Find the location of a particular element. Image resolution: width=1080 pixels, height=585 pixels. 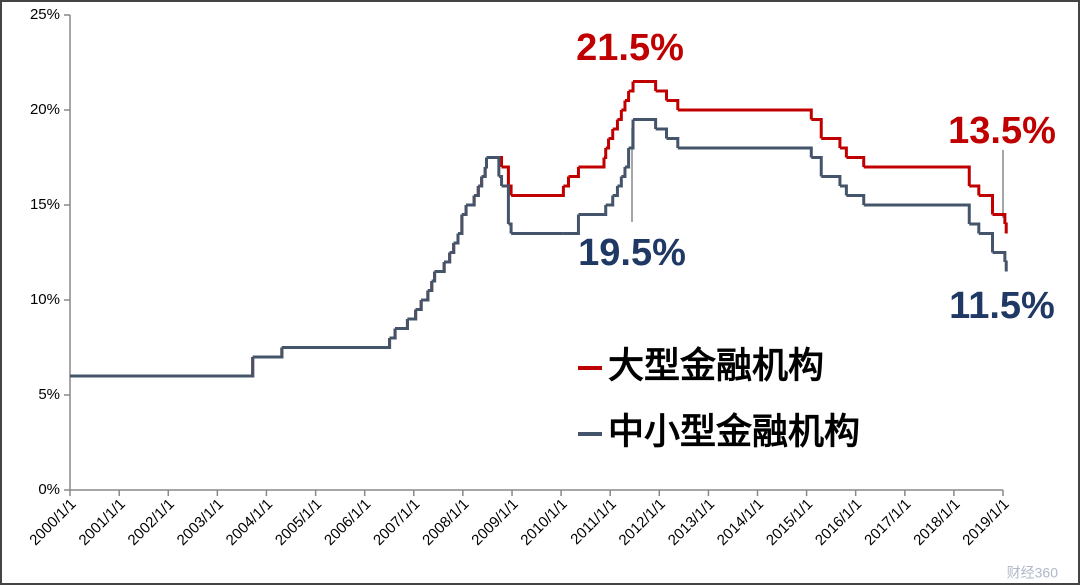

annotation: 19.5% is located at coordinates (632, 253).